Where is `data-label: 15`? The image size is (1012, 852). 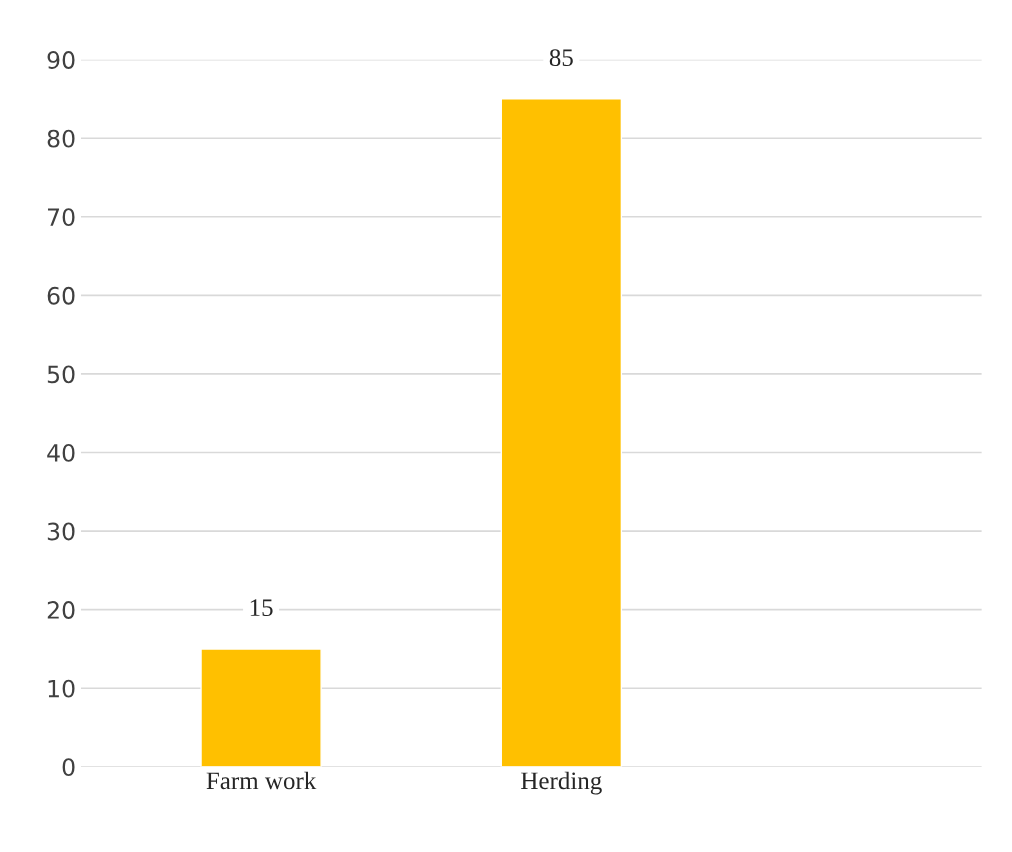
data-label: 15 is located at coordinates (261, 608).